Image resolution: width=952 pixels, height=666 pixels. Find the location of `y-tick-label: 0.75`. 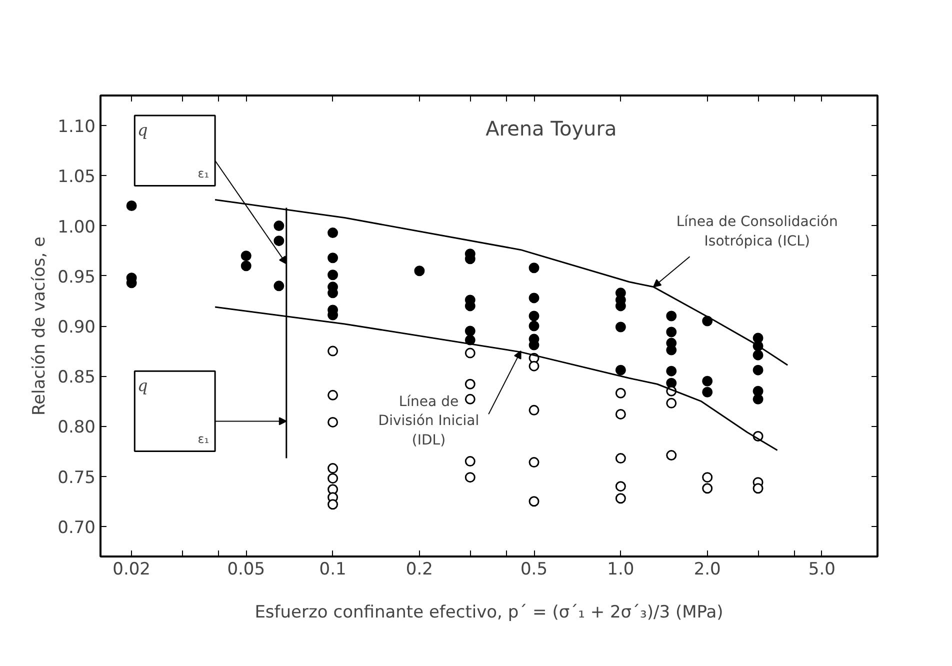

y-tick-label: 0.75 is located at coordinates (77, 478).